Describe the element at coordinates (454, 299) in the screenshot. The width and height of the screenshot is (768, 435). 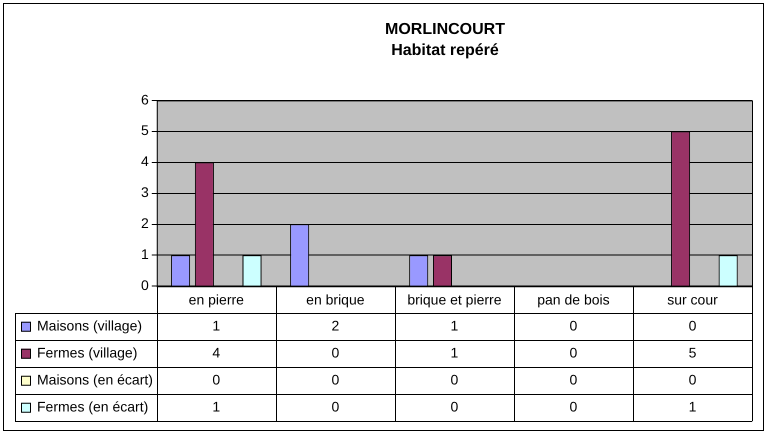
I see `x-tick-label: brique et pierre` at that location.